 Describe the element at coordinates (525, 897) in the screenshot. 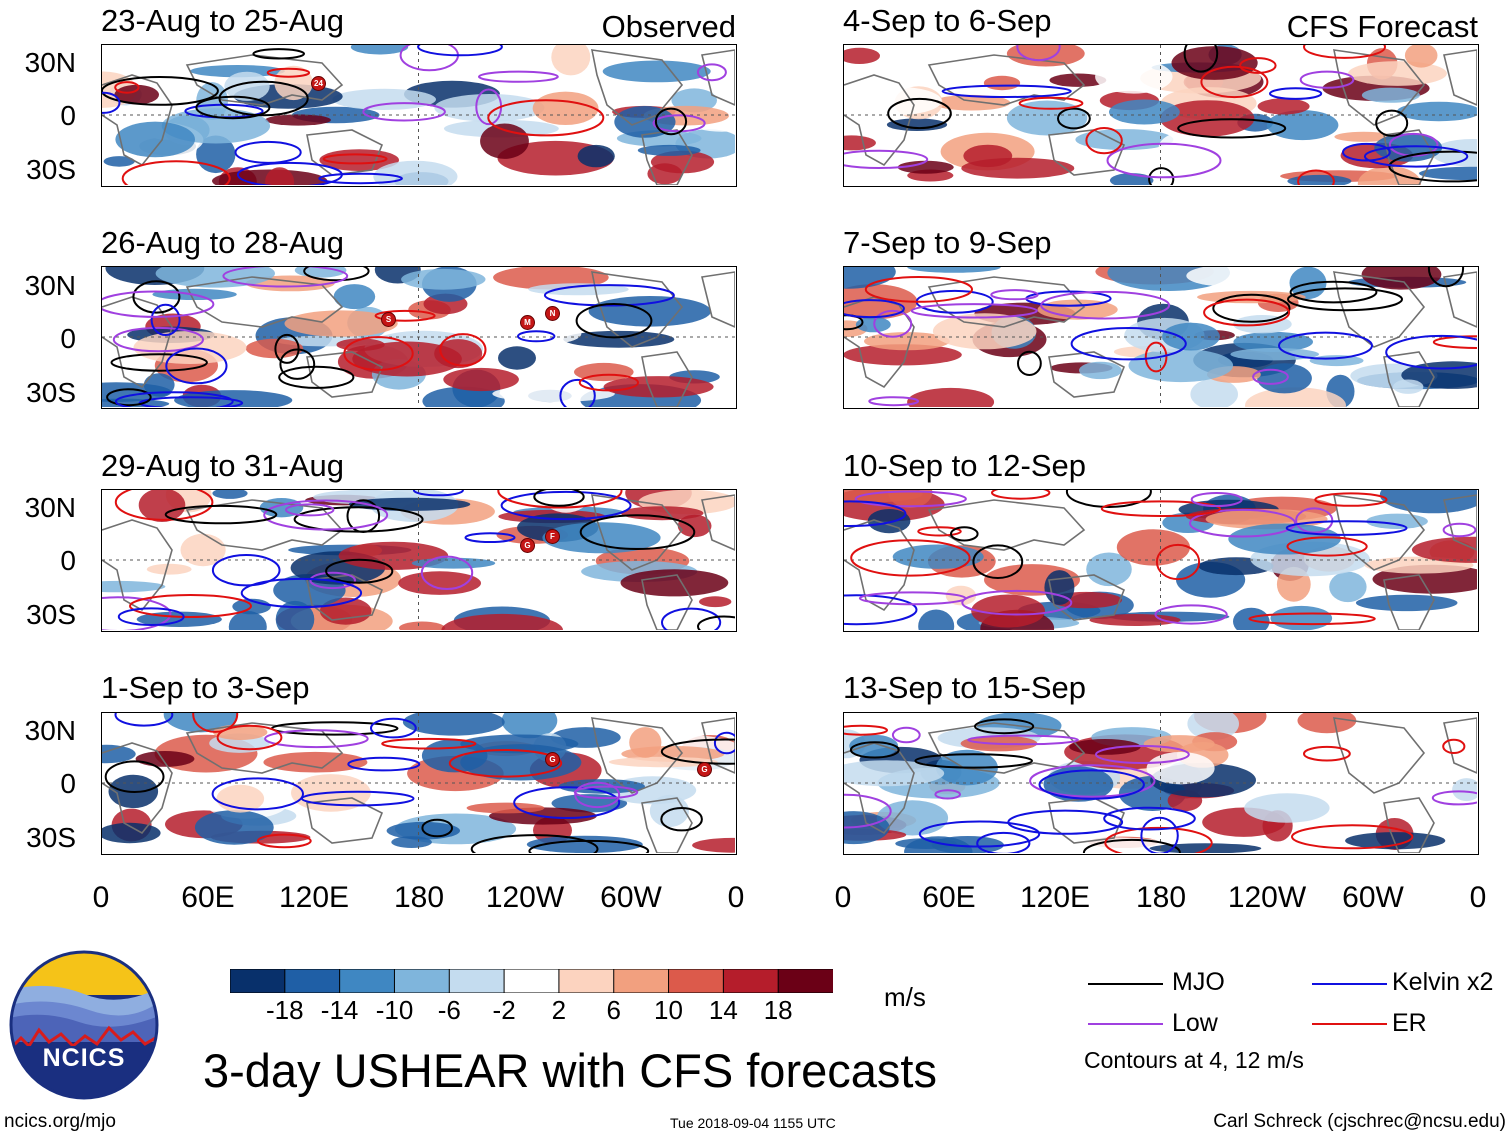

I see `lon-label: 120W` at that location.